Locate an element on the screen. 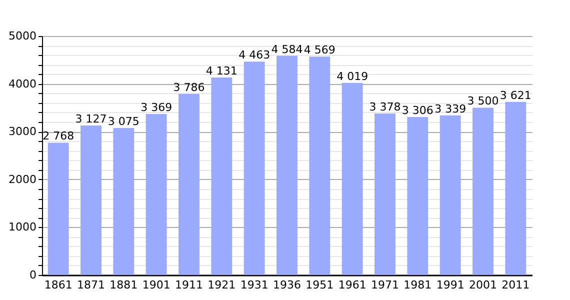  data-label: 3 500 is located at coordinates (483, 101).